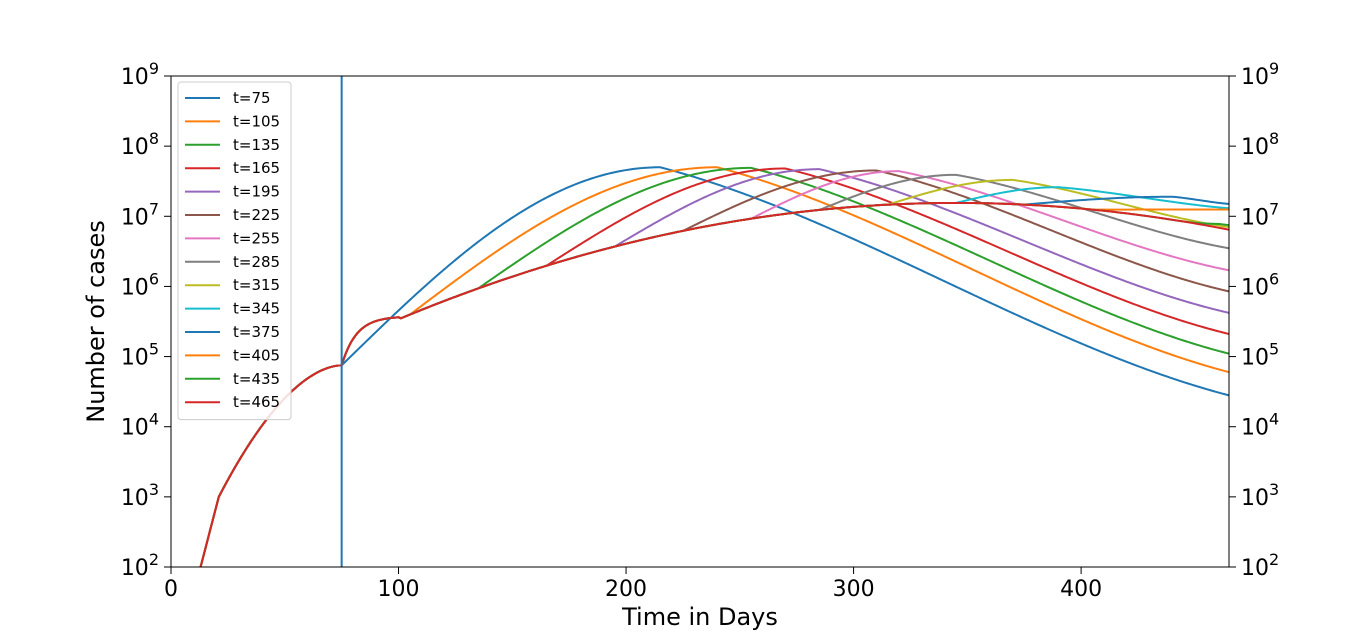  Describe the element at coordinates (699, 617) in the screenshot. I see `x-axis-label: Time in Days` at that location.